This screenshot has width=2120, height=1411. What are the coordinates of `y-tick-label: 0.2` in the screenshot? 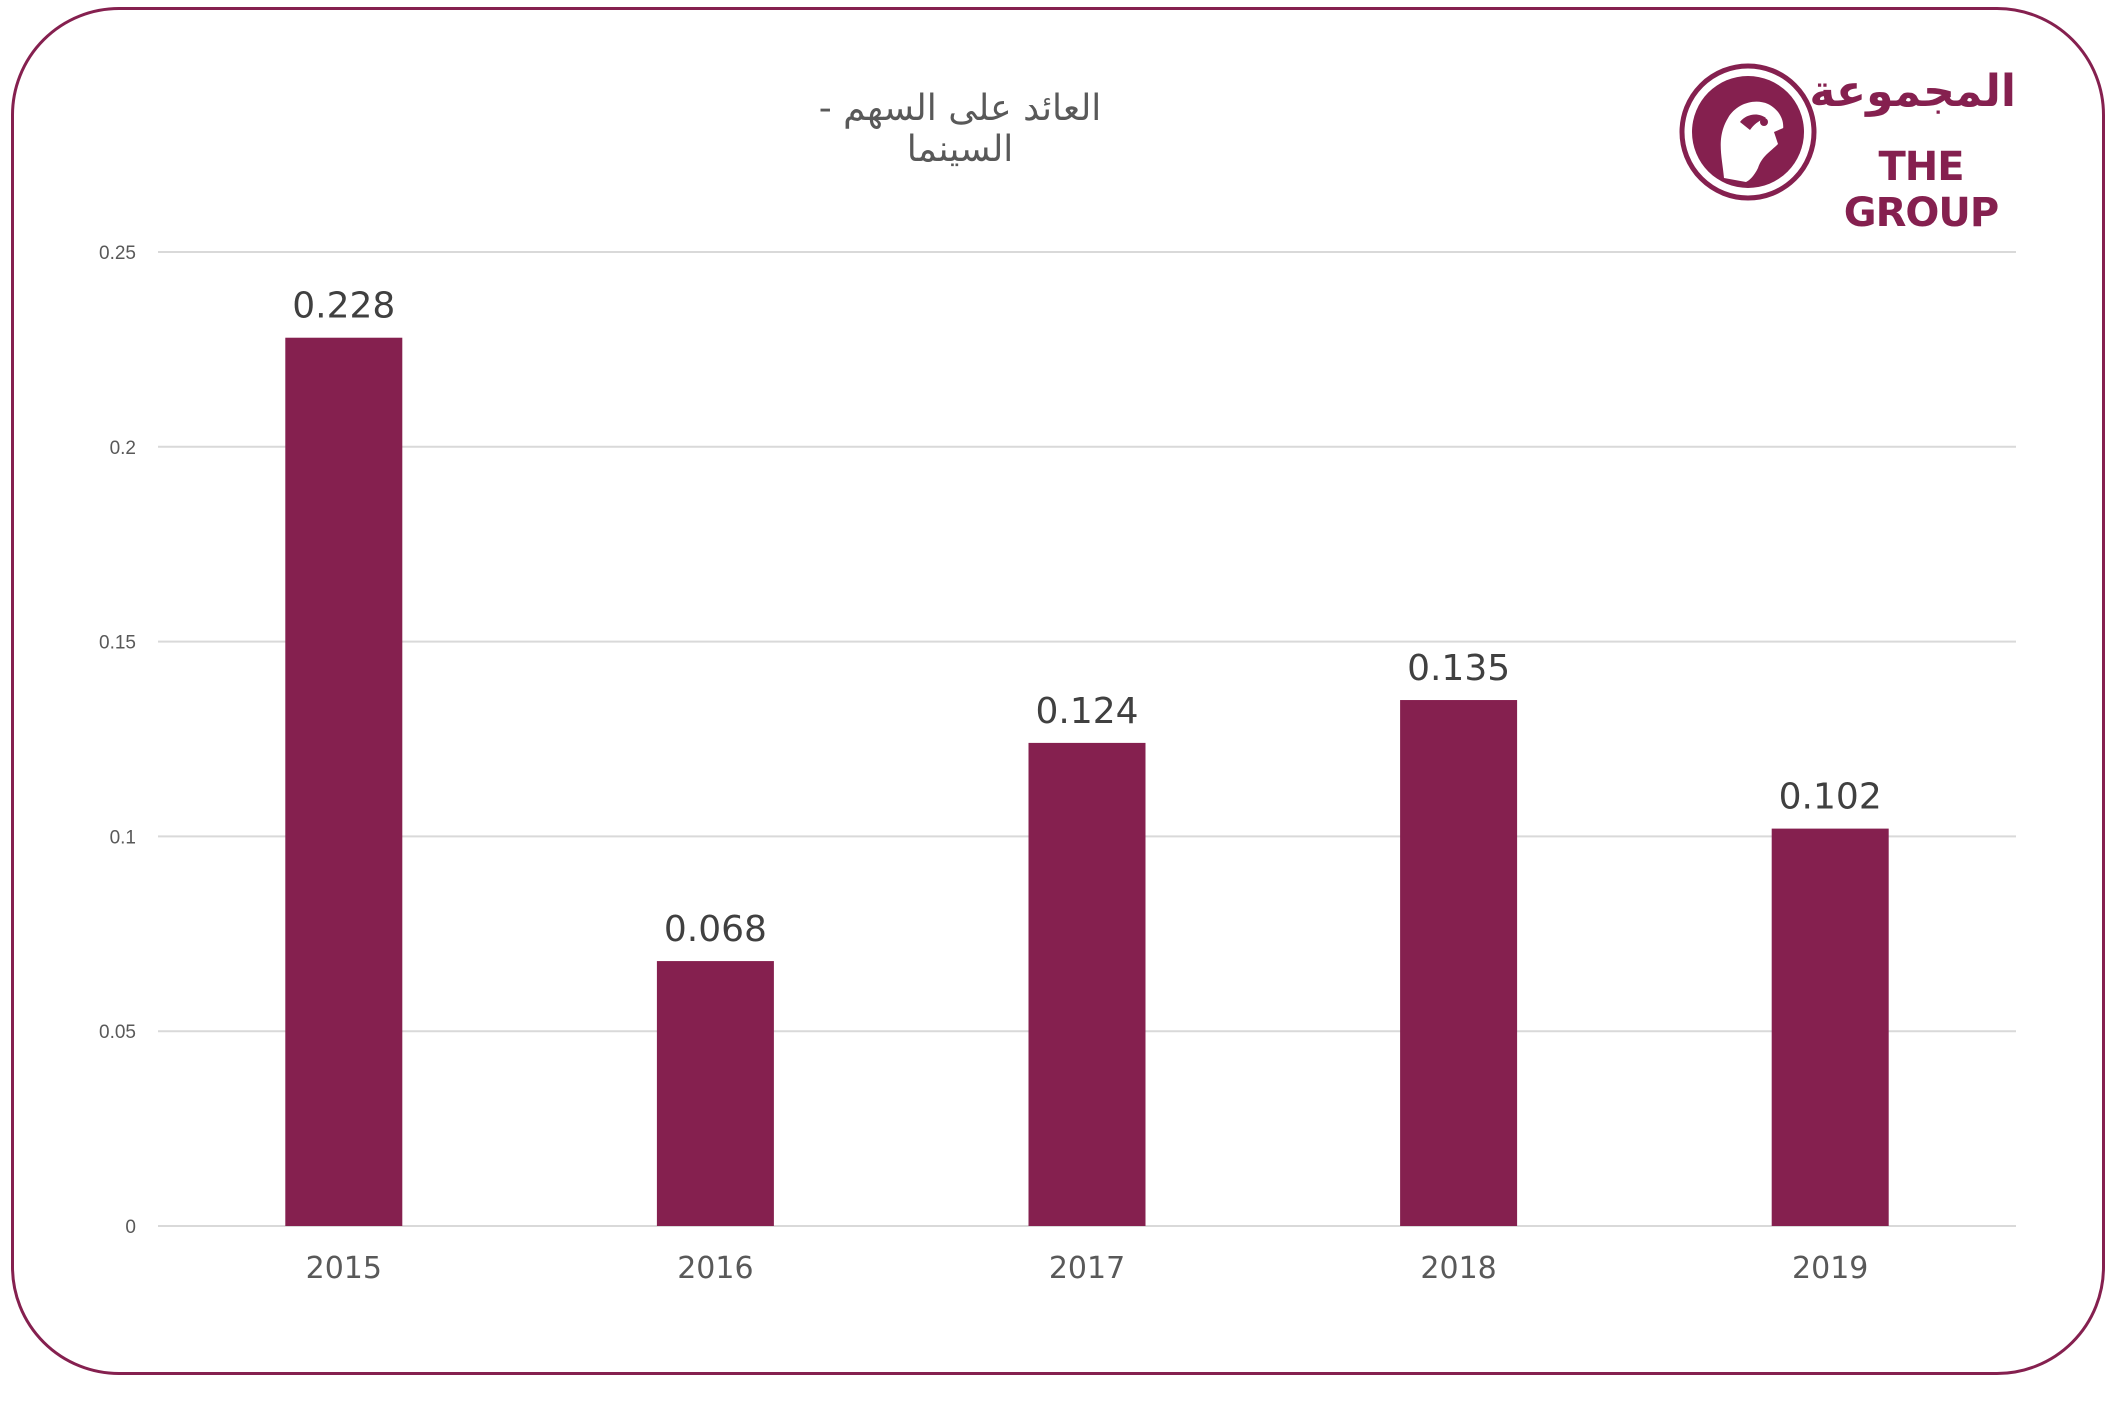 It's located at (123, 448).